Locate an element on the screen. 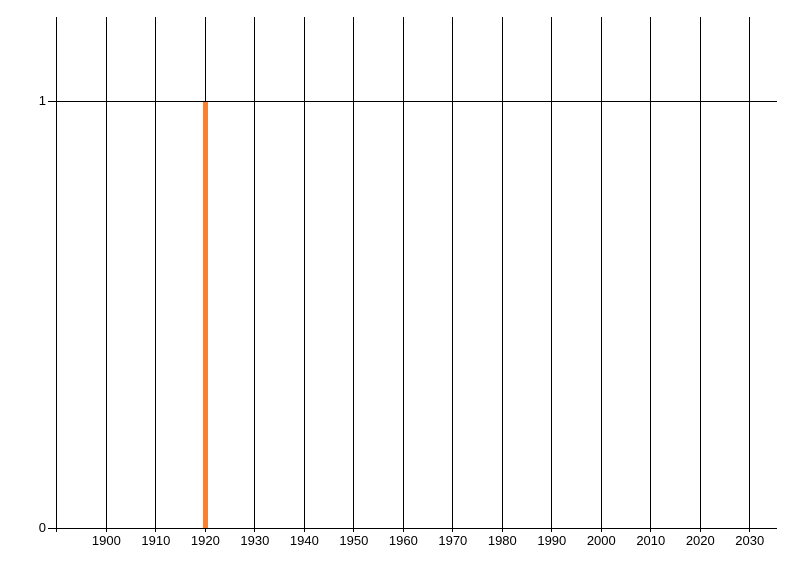 The width and height of the screenshot is (800, 576). x-tick-label: 1930 is located at coordinates (255, 540).